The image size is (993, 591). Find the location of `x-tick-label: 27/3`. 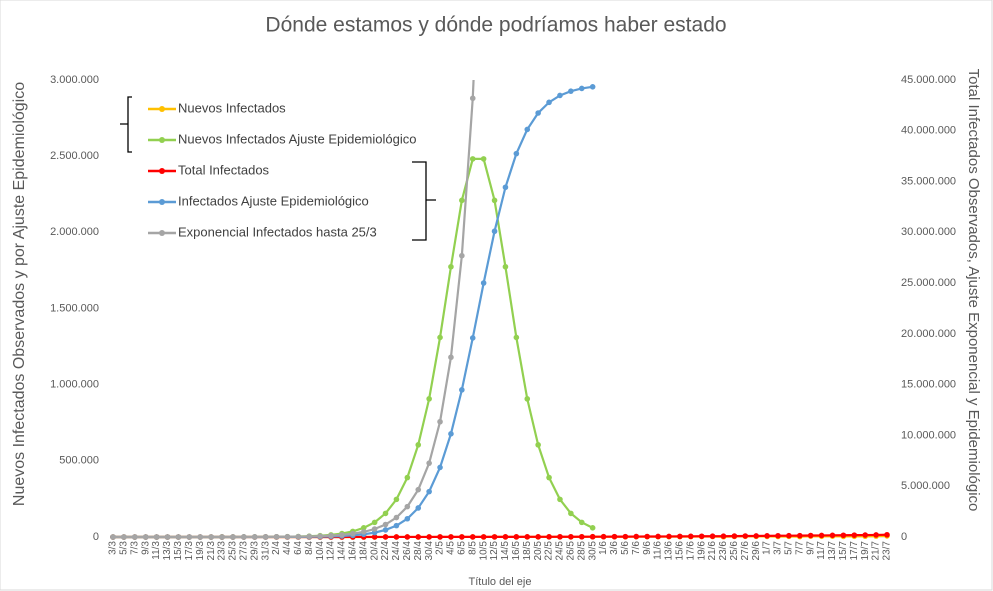

x-tick-label: 27/3 is located at coordinates (243, 551).